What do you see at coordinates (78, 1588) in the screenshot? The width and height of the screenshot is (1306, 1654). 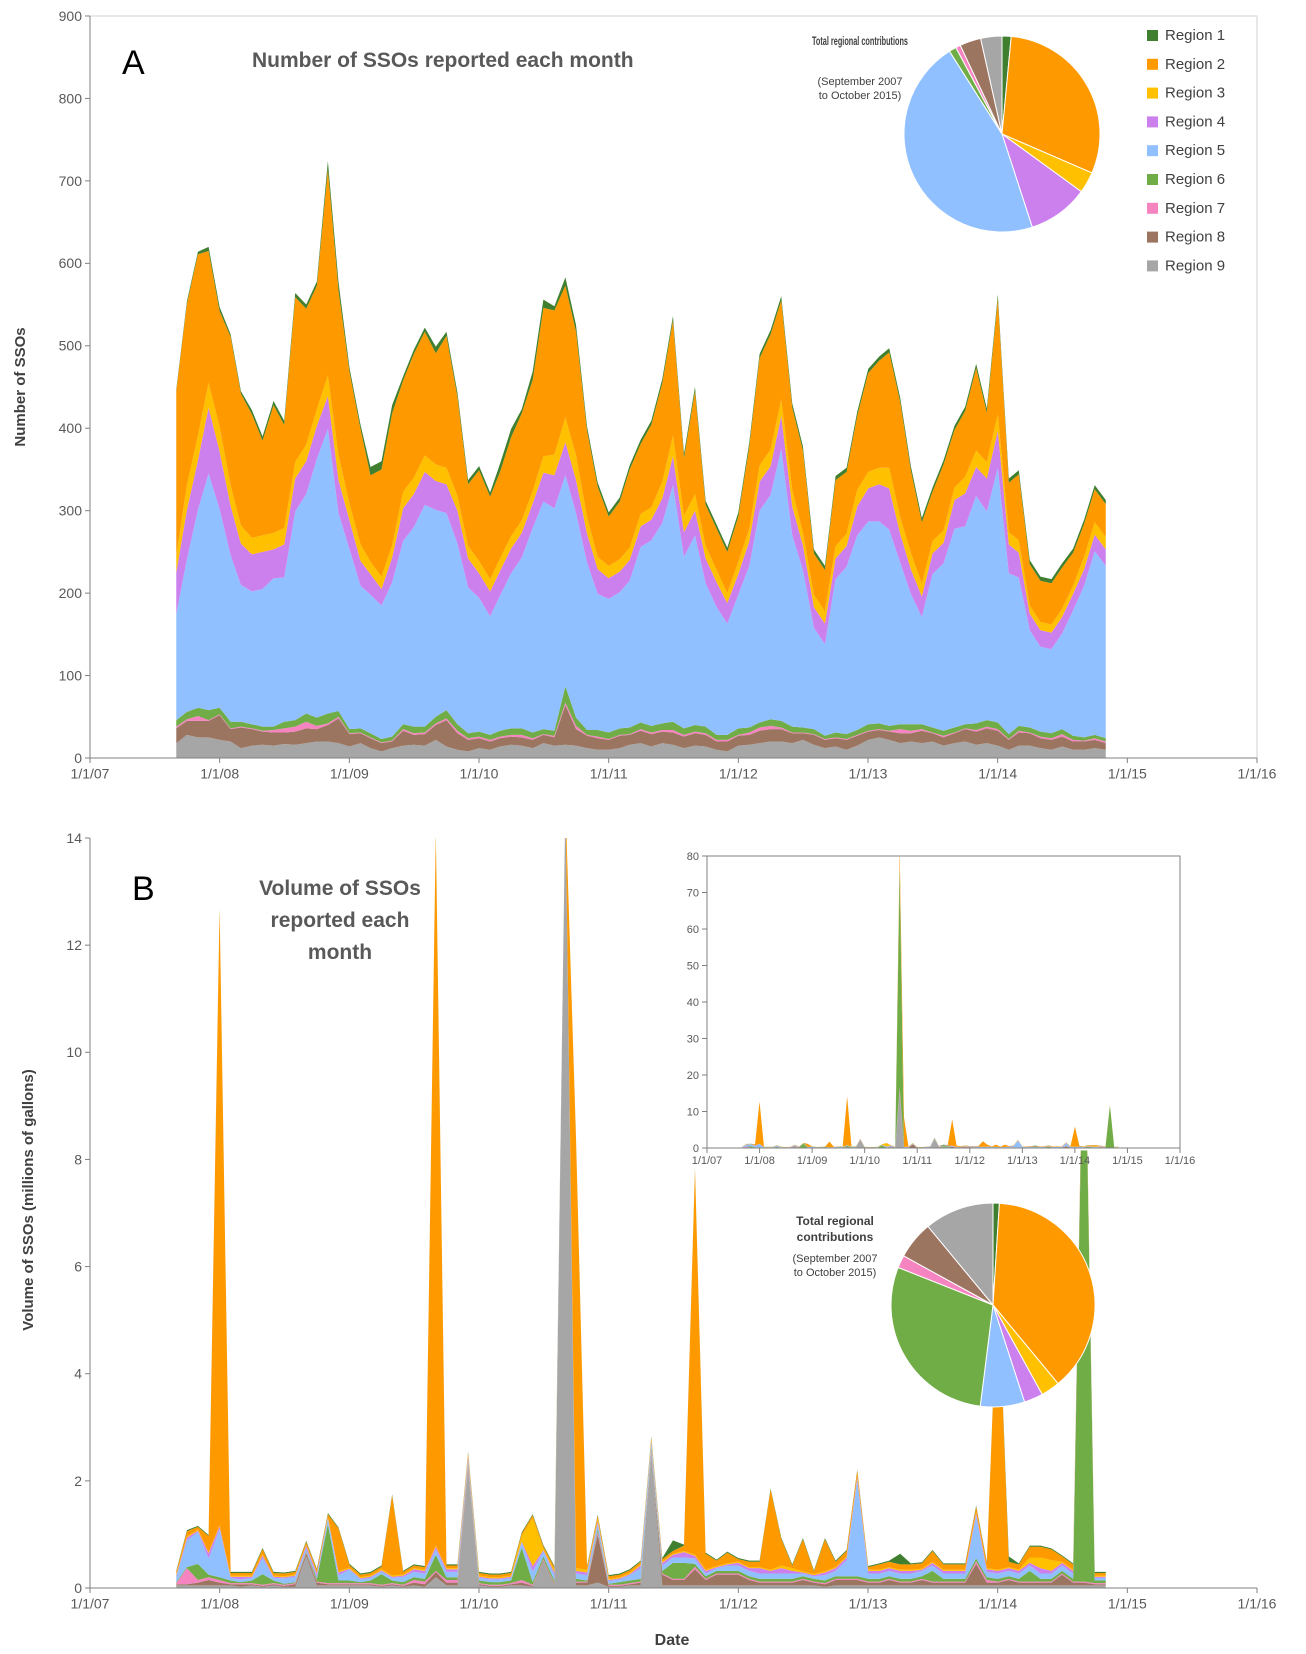 I see `axis-b-y-tick-label: 0` at bounding box center [78, 1588].